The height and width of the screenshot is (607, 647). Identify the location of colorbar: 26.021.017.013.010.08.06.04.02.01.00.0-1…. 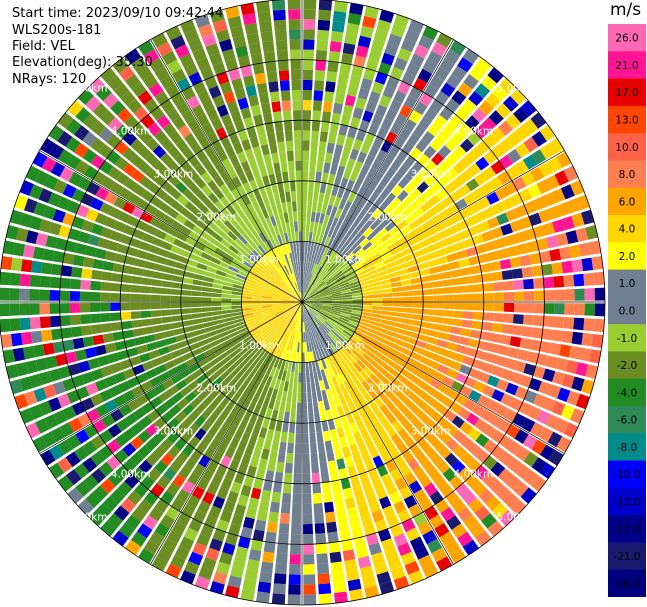
(627, 310).